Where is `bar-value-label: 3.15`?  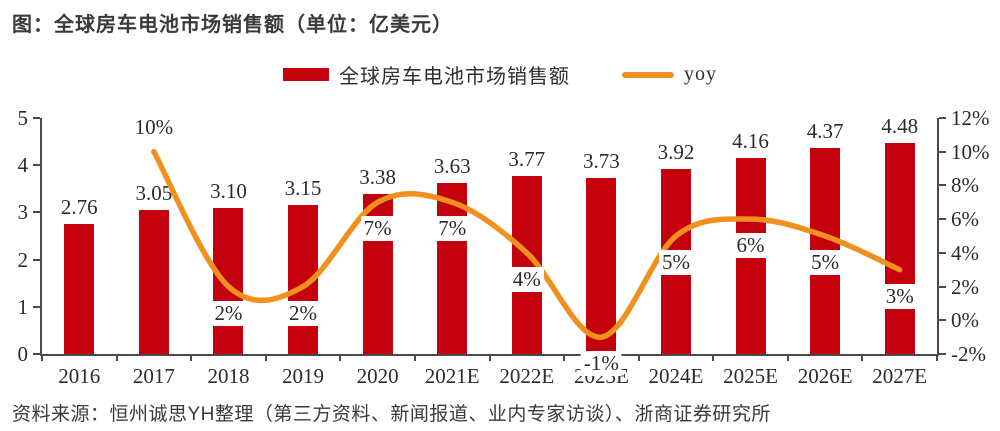
bar-value-label: 3.15 is located at coordinates (303, 188).